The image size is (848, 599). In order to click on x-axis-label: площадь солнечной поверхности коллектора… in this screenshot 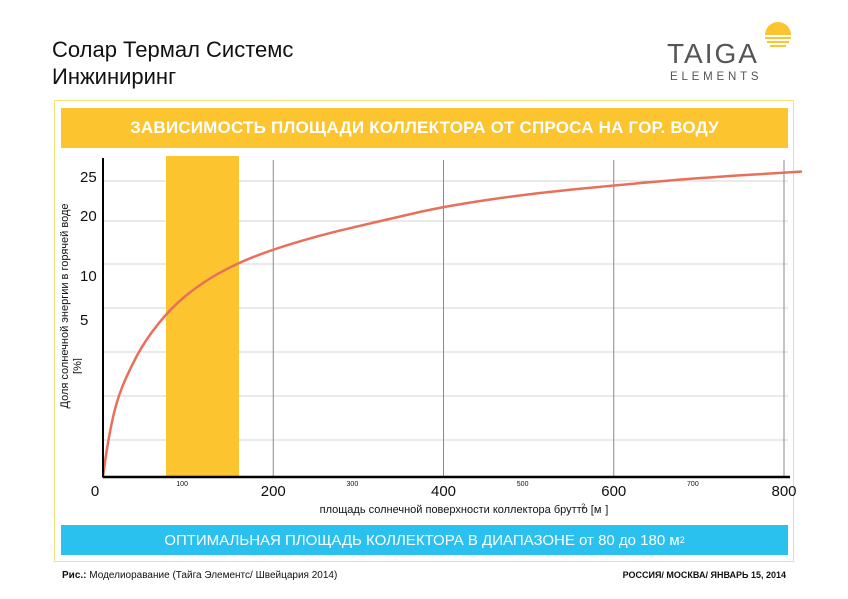, I will do `click(424, 509)`.